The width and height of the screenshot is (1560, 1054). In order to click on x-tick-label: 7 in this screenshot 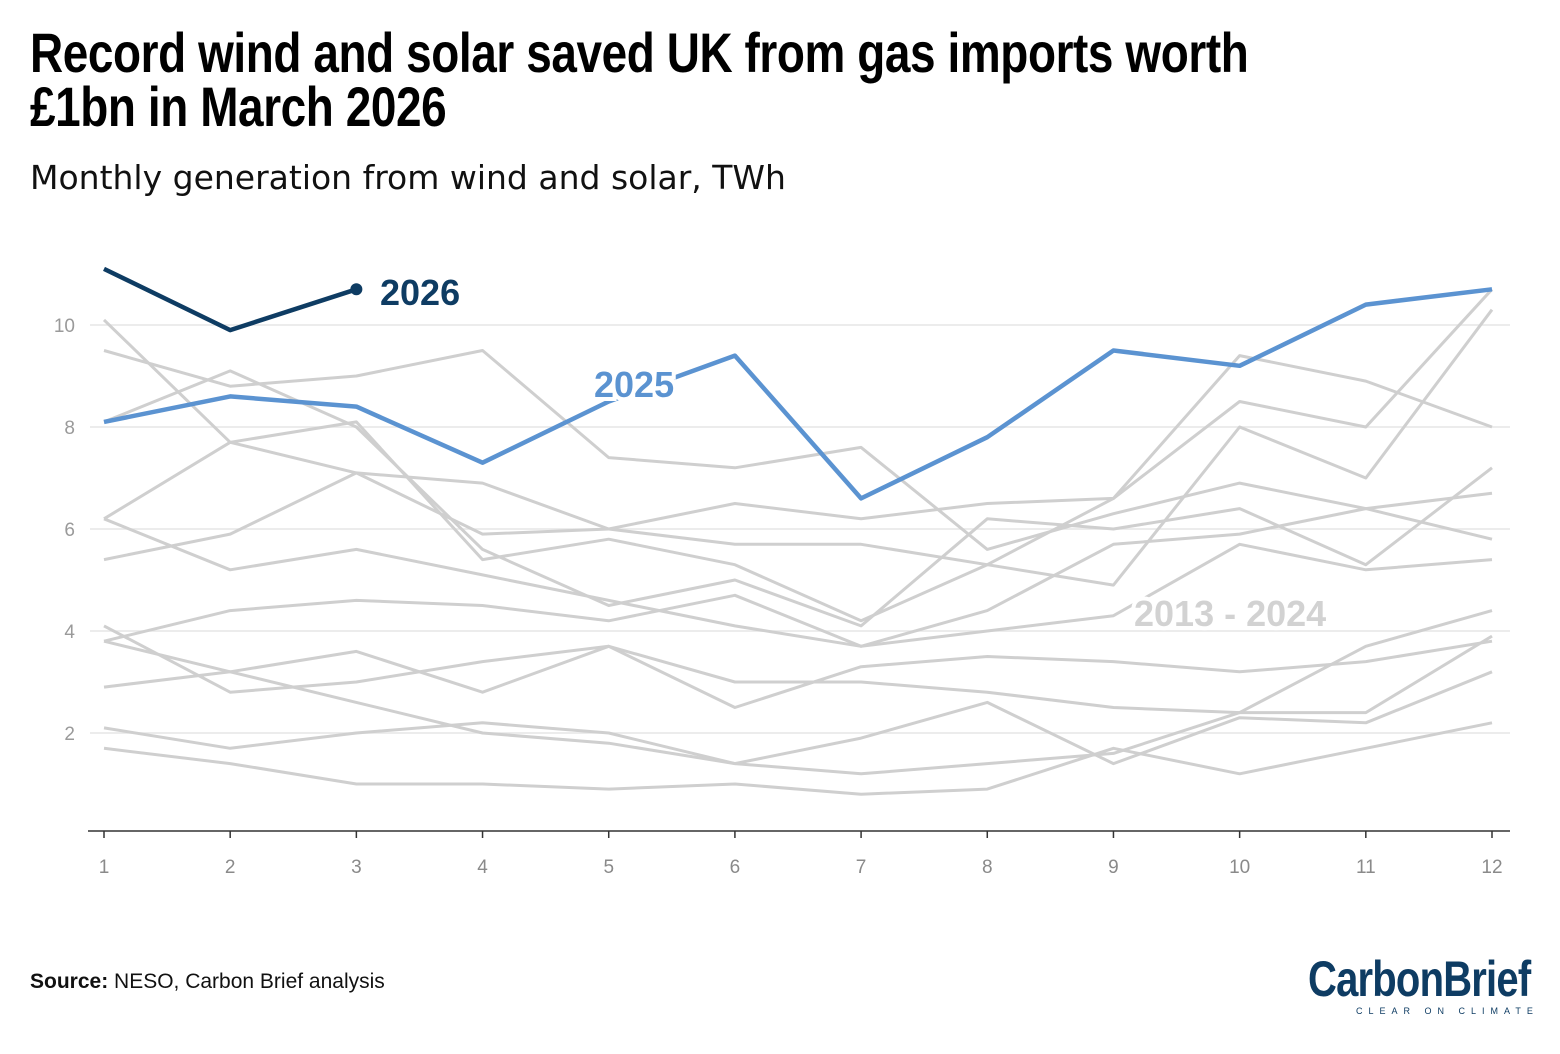, I will do `click(861, 867)`.